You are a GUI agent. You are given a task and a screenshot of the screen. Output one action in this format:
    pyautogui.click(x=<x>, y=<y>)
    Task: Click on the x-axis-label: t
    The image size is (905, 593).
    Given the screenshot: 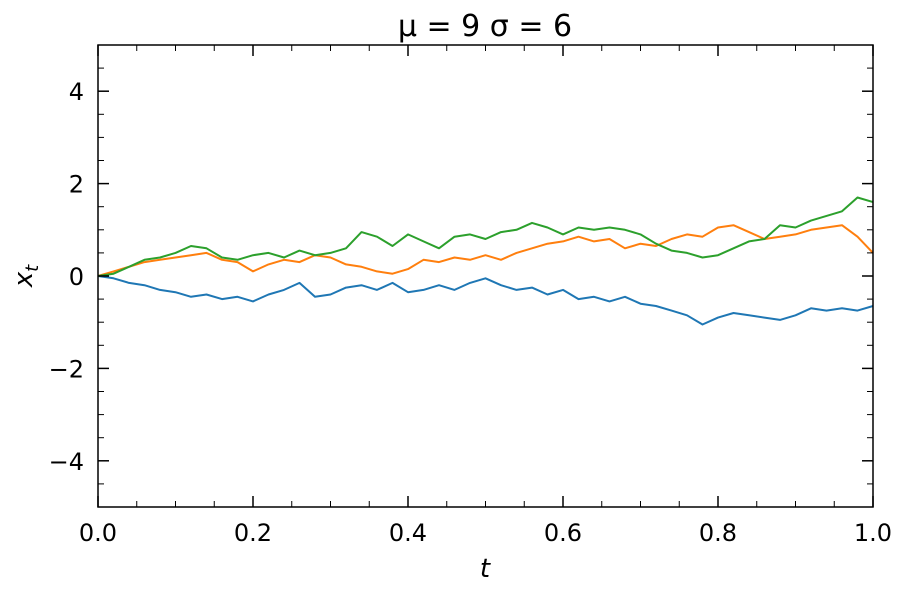 What is the action you would take?
    pyautogui.click(x=485, y=569)
    